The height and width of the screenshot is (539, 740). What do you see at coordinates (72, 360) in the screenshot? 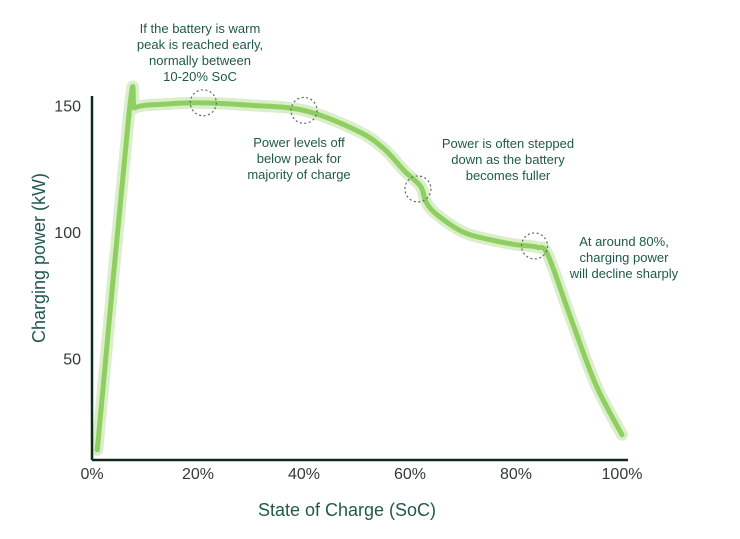
I see `y-tick-label: 50` at bounding box center [72, 360].